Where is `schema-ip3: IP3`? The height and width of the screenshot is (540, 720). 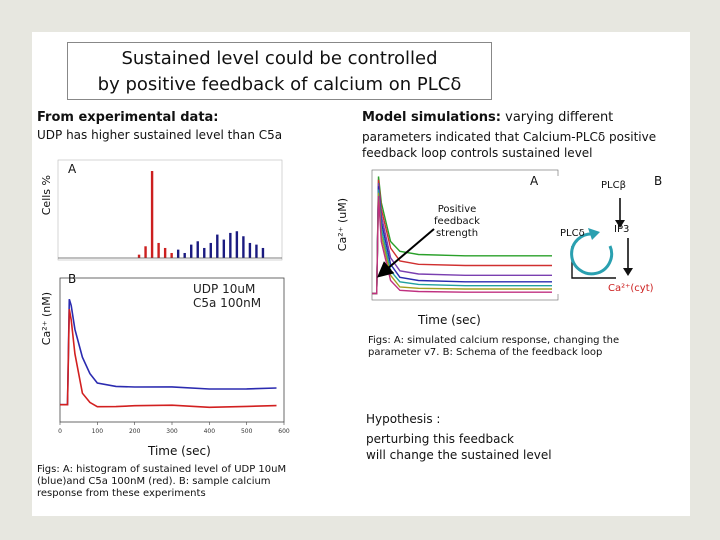 schema-ip3: IP3 is located at coordinates (622, 229).